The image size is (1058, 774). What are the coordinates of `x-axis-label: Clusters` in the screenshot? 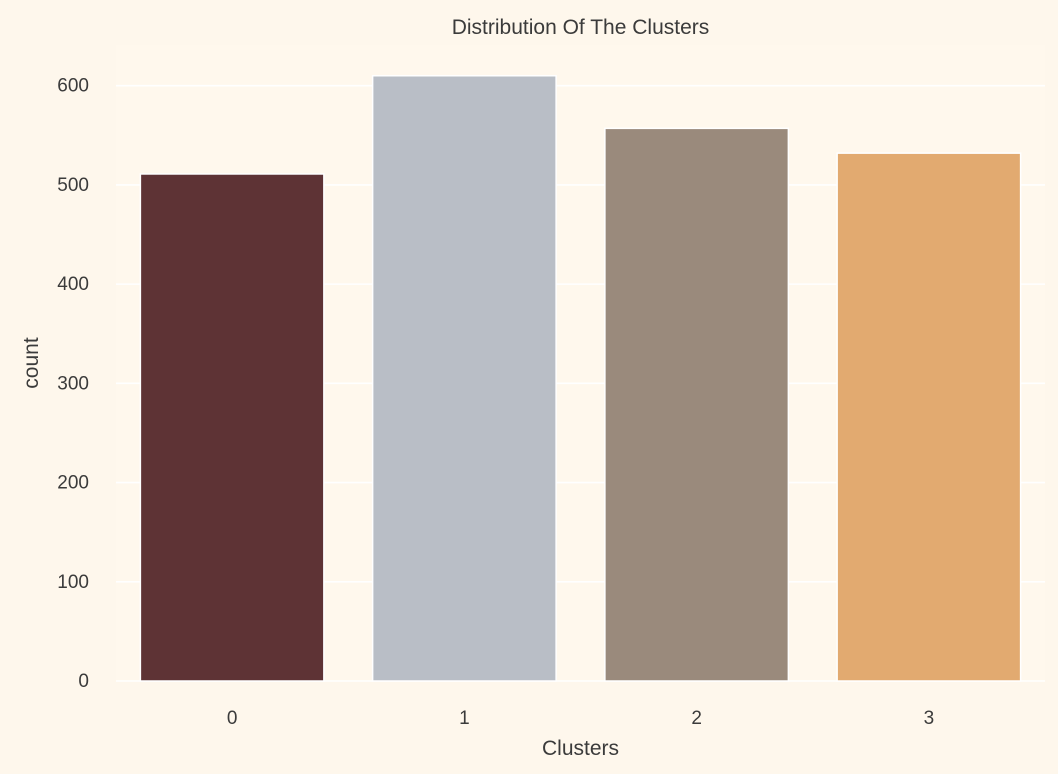 It's located at (580, 748).